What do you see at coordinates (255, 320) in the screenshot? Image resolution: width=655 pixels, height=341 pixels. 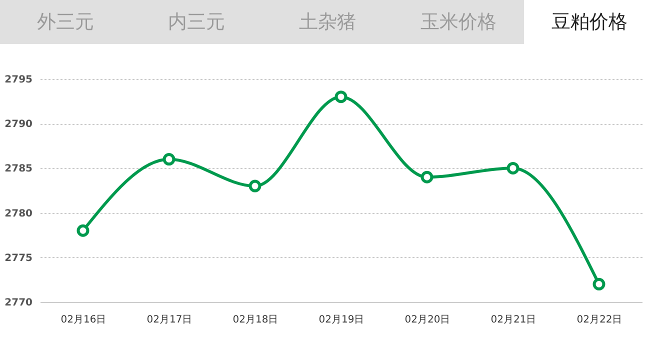 I see `x-tick-label: 02月18日` at bounding box center [255, 320].